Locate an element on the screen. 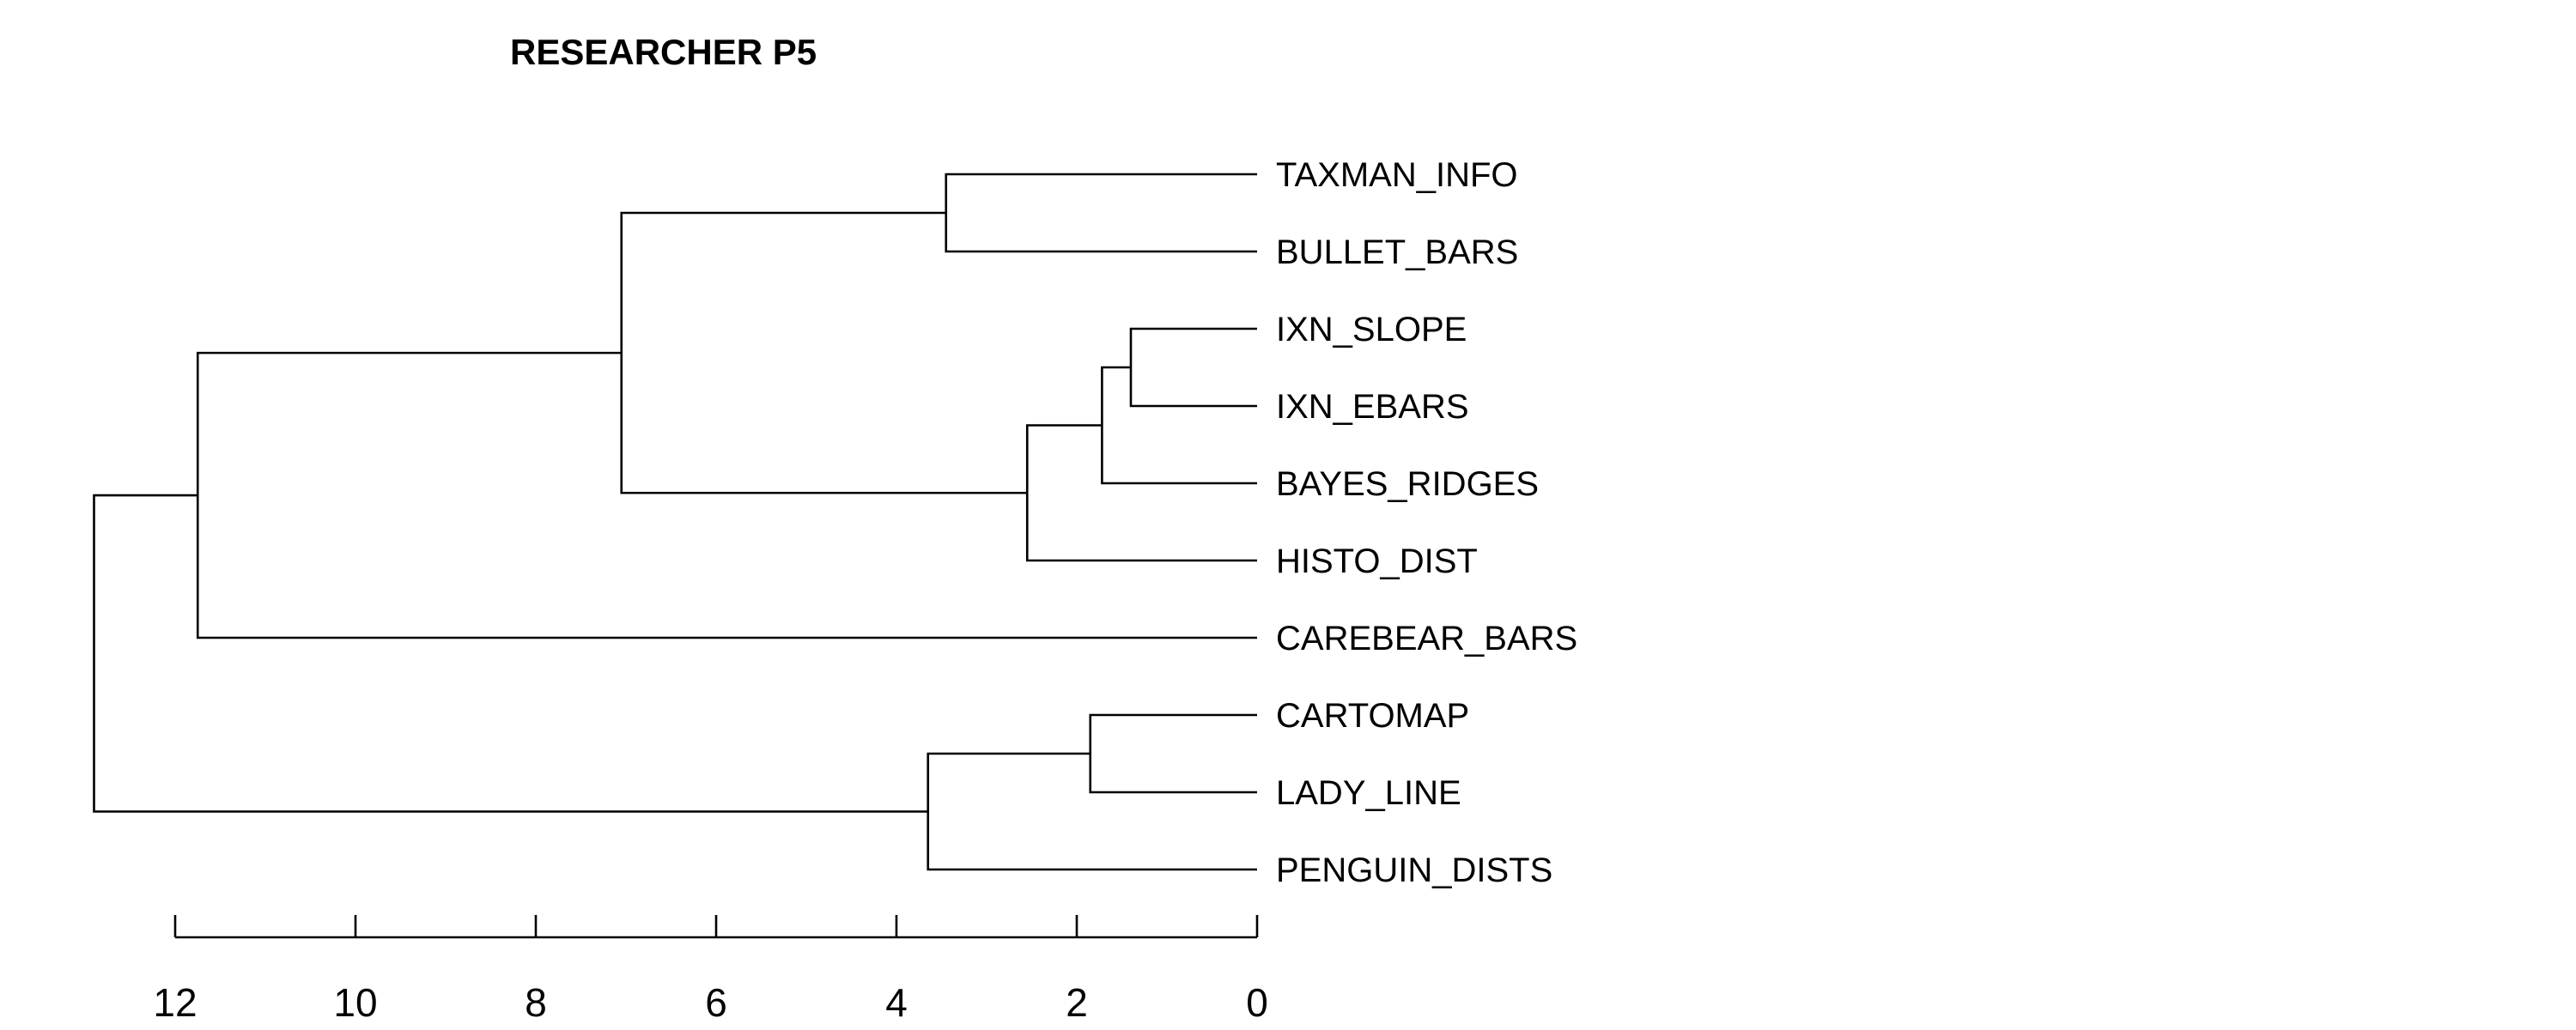  x-axis-tick-label-0: 0 is located at coordinates (1257, 1002).